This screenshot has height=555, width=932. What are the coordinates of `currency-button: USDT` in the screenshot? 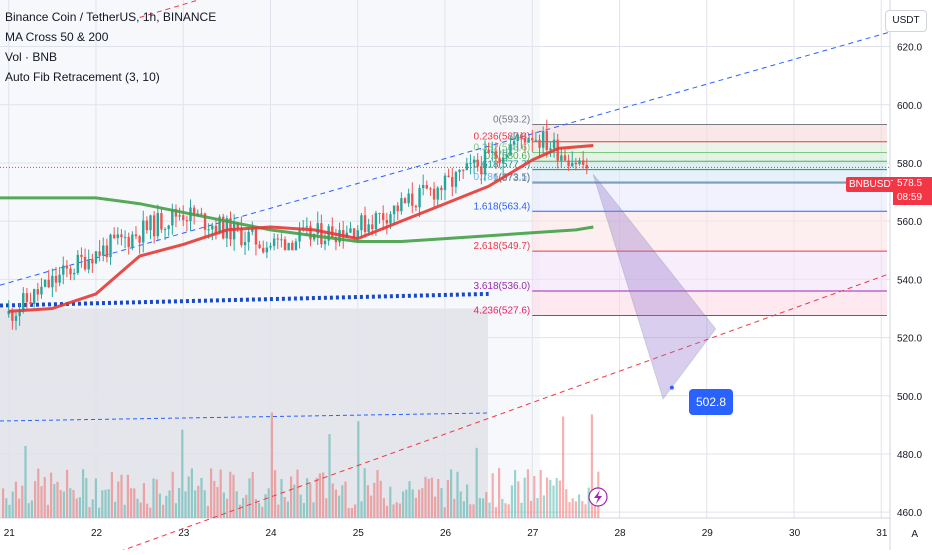 It's located at (906, 21).